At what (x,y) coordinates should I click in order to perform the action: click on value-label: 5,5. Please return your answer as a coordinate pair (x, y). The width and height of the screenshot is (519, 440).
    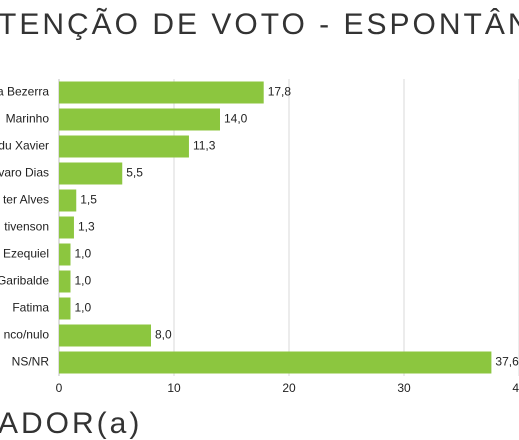
    Looking at the image, I should click on (134, 173).